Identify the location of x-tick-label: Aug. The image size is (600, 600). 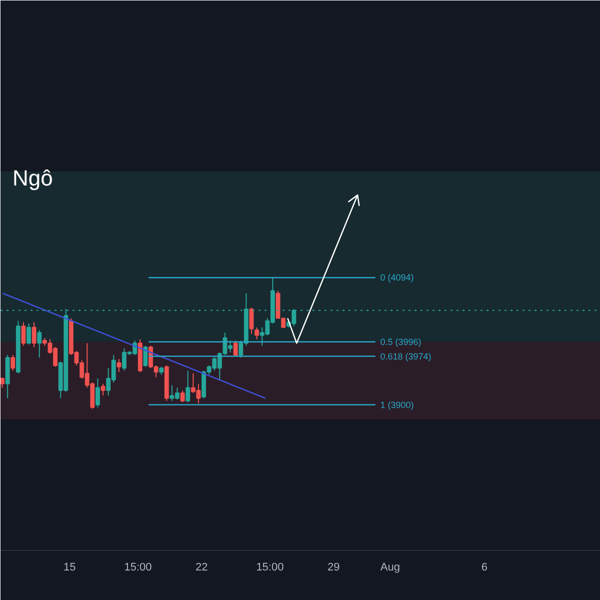
(390, 568).